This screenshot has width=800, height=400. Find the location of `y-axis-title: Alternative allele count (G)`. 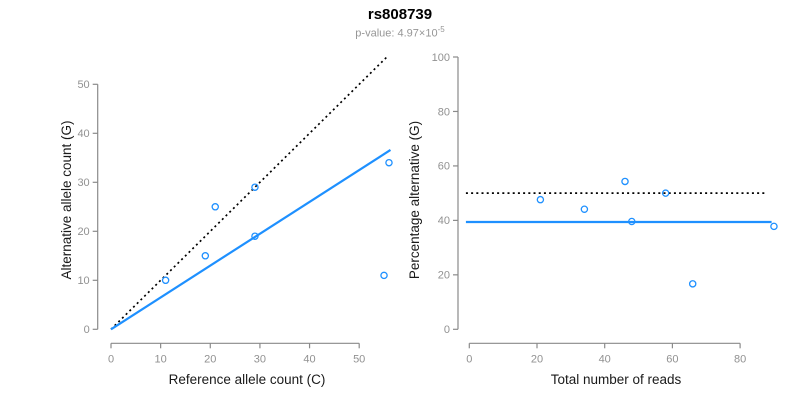

y-axis-title: Alternative allele count (G) is located at coordinates (66, 199).